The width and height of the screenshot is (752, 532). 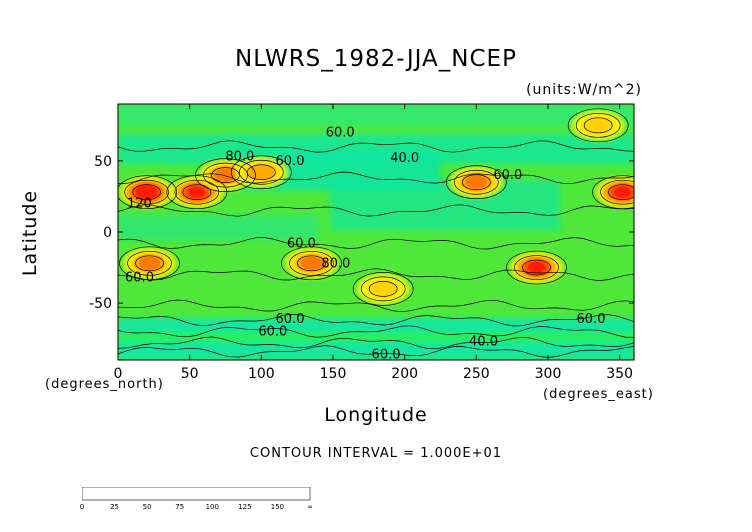 I want to click on units-label: (units:W/m^2), so click(x=584, y=90).